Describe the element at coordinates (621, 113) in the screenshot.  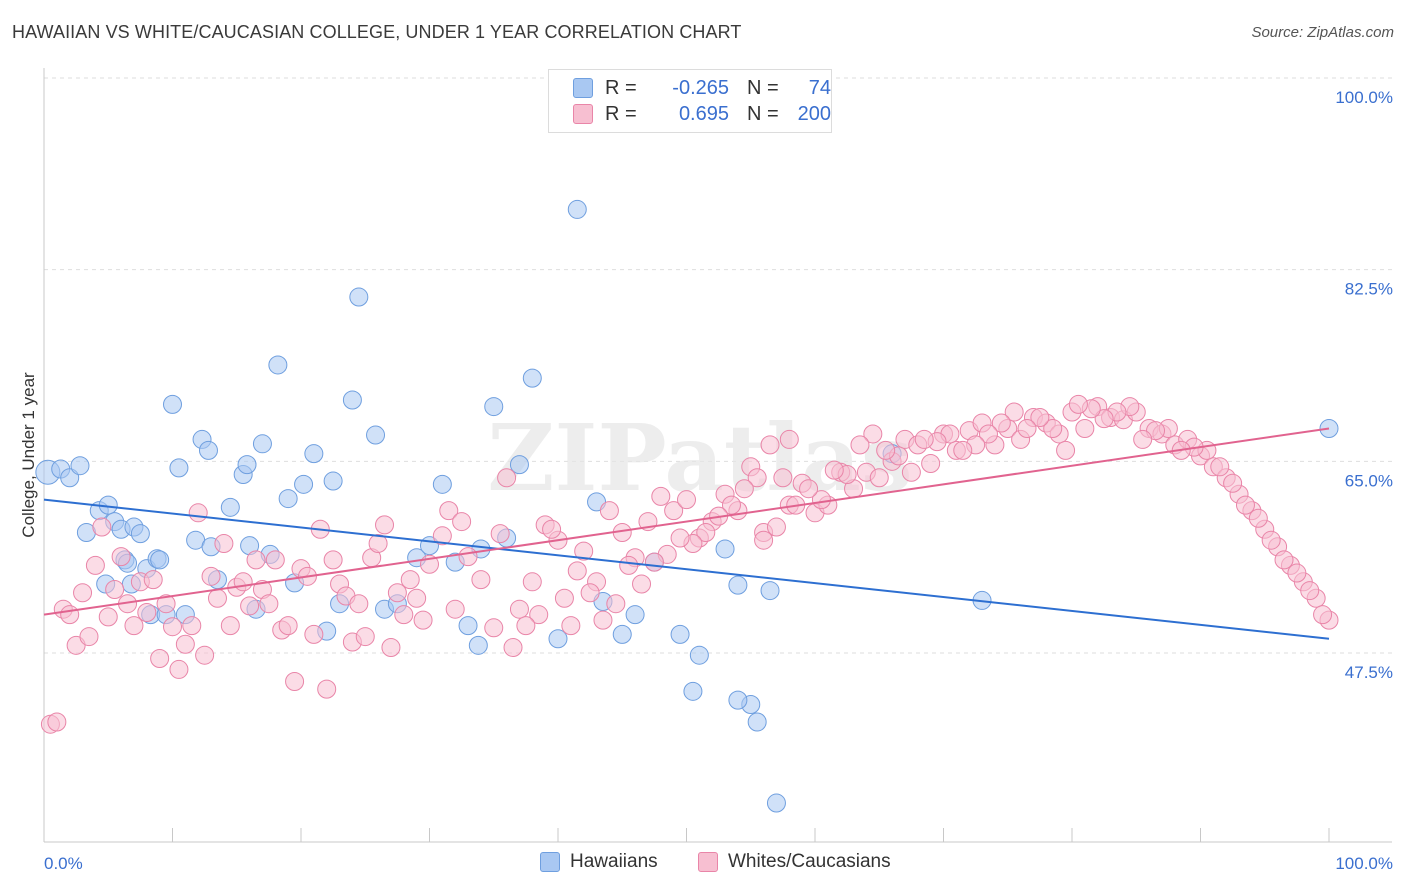
I see `legend-r-label: R =` at that location.